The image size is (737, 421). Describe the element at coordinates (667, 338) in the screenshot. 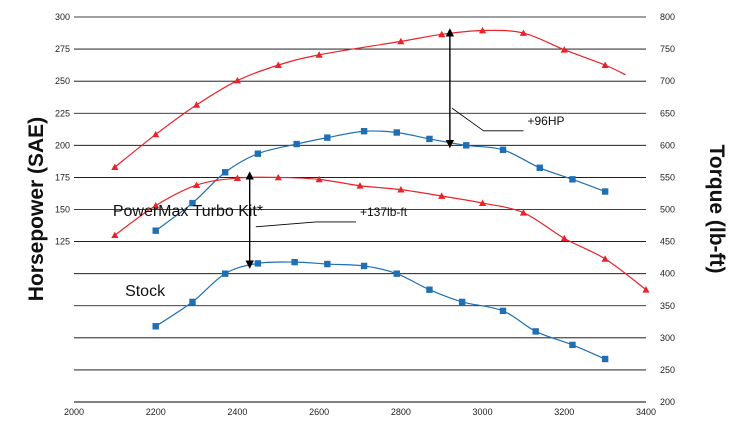

I see `right-tick-label: 300` at that location.